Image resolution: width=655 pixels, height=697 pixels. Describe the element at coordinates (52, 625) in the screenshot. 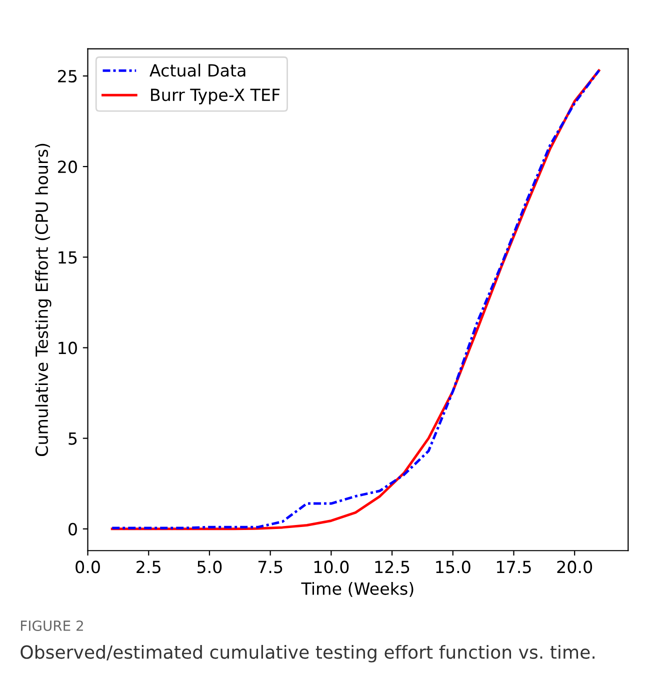

I see `caption: FIGURE 2` at that location.